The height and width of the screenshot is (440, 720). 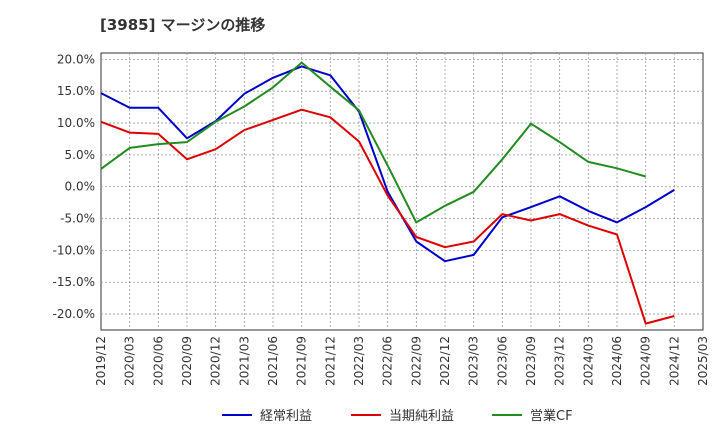 What do you see at coordinates (416, 361) in the screenshot?
I see `x-tick-label: 2022/09` at bounding box center [416, 361].